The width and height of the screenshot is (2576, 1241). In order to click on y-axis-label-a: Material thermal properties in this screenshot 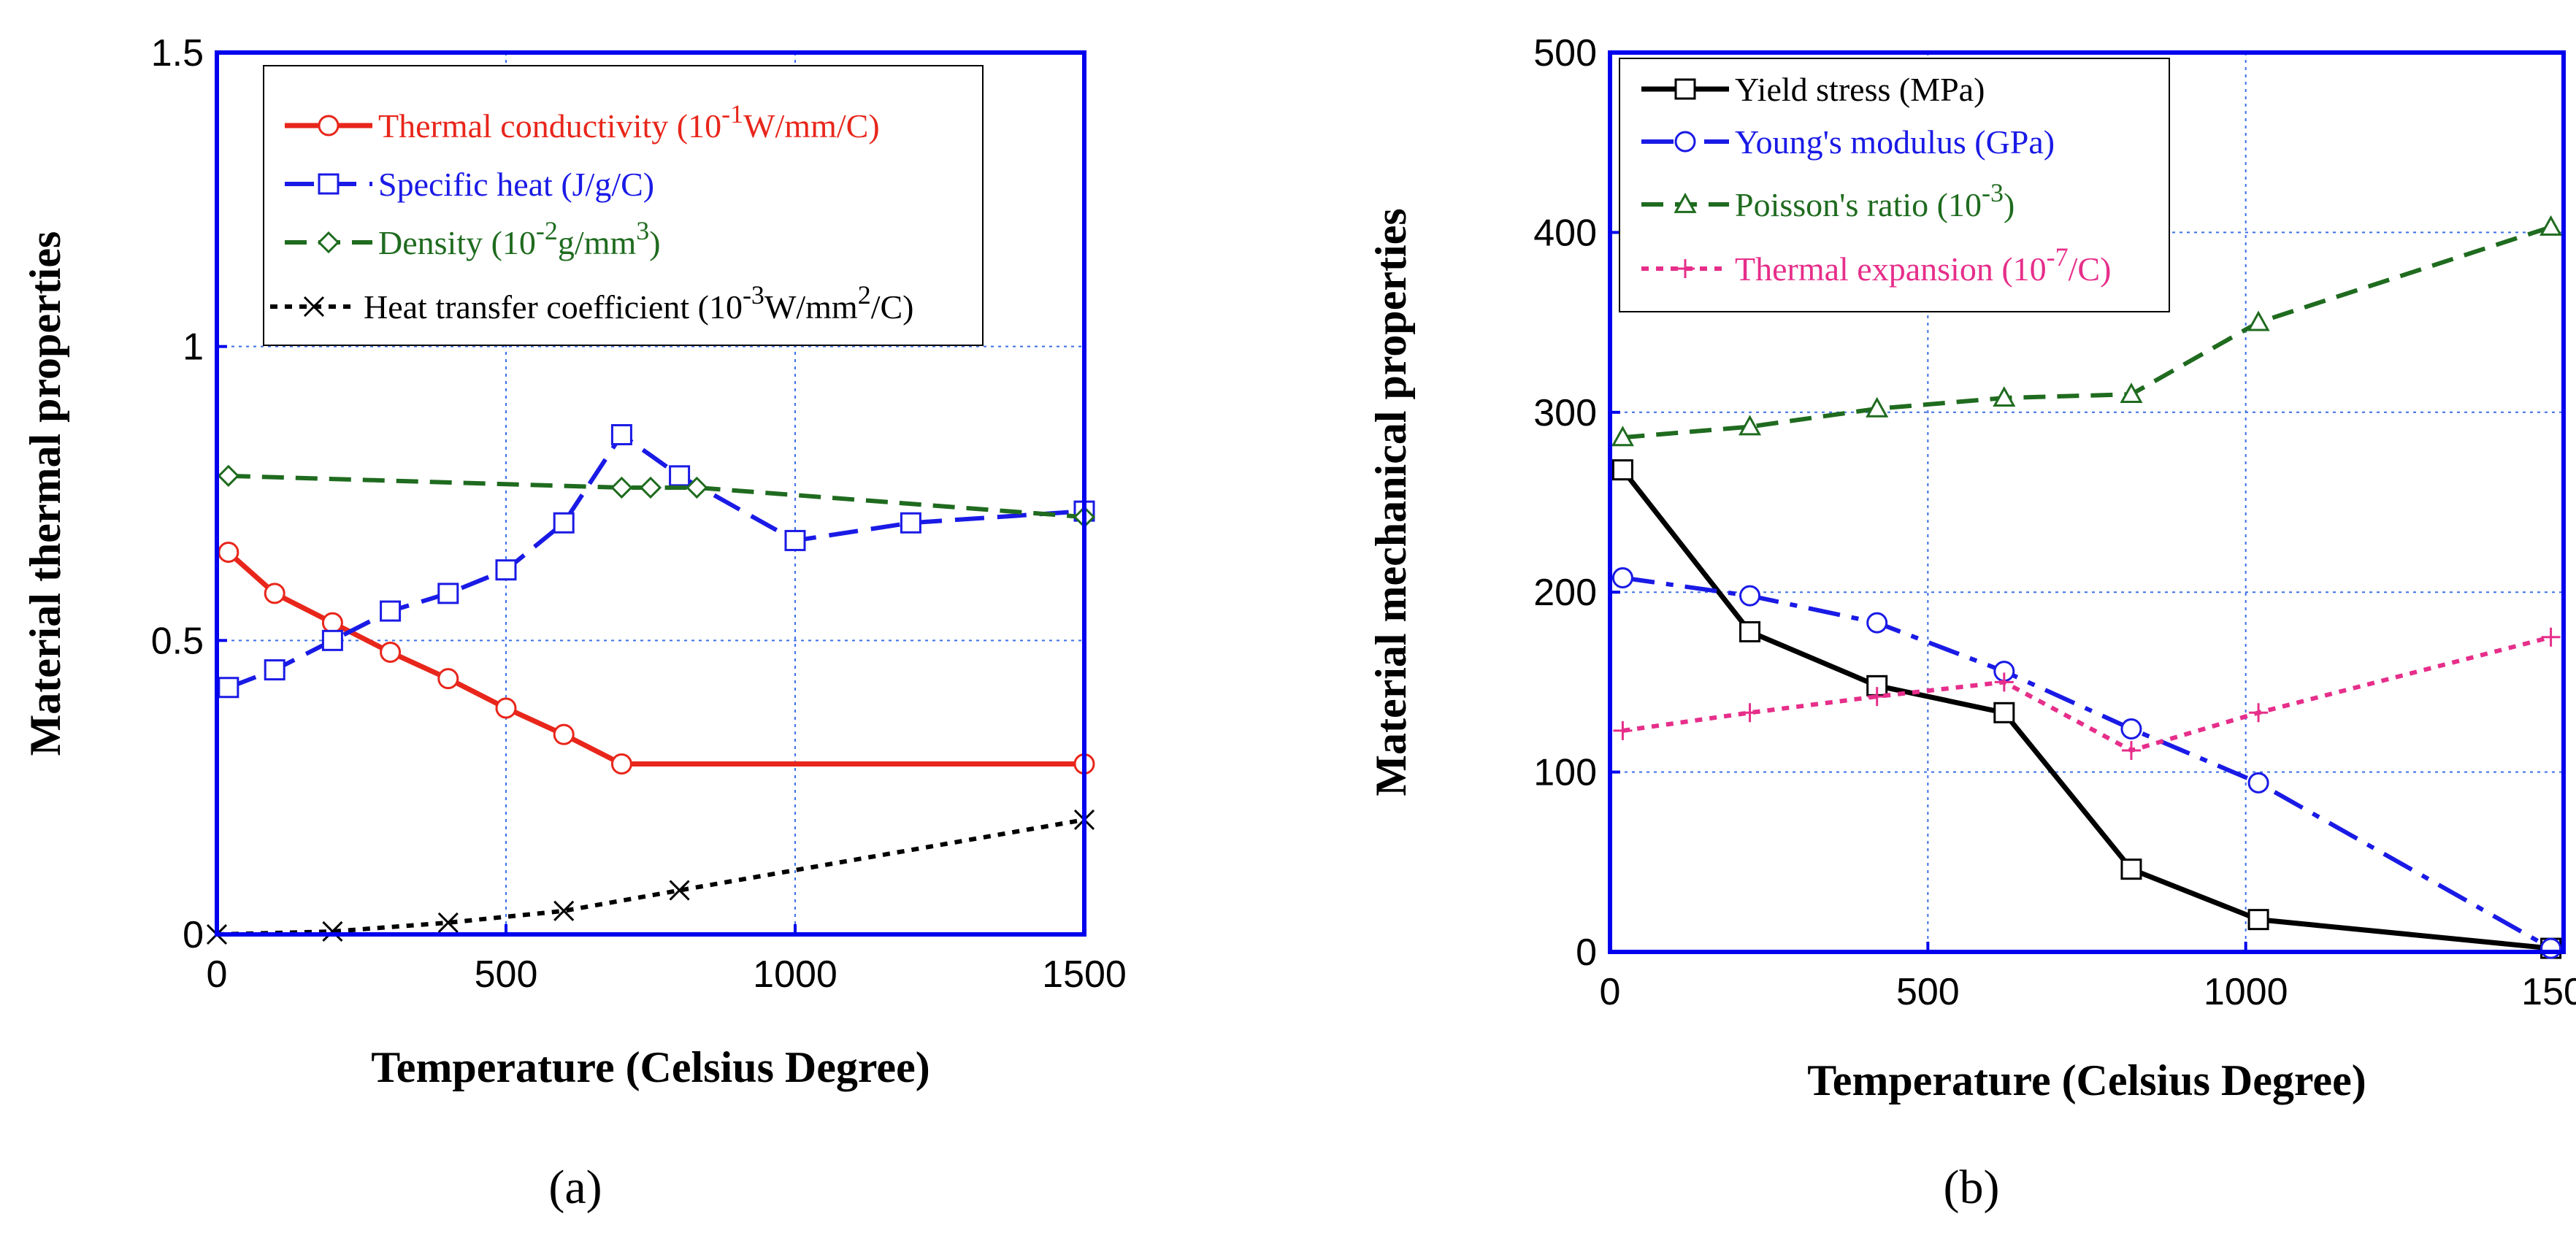, I will do `click(45, 493)`.